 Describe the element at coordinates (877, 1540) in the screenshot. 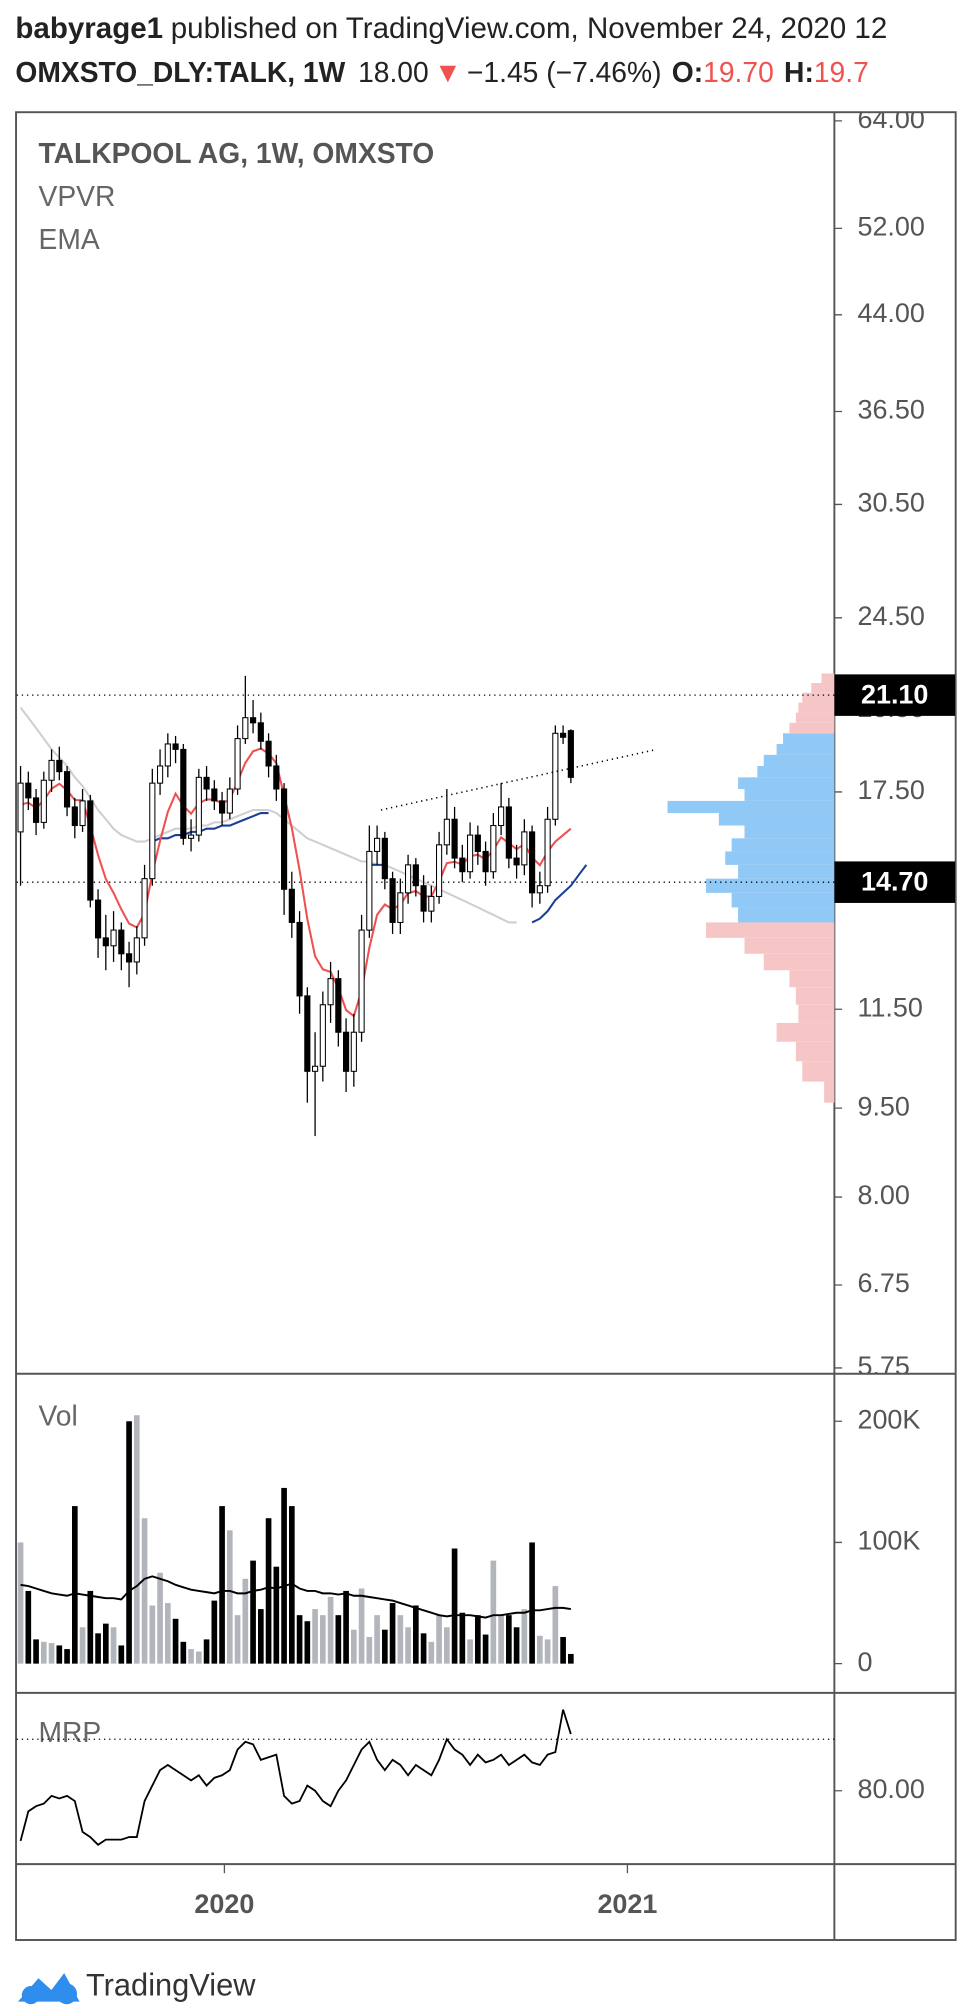

I see `y-axis: 0 100K 200K` at that location.